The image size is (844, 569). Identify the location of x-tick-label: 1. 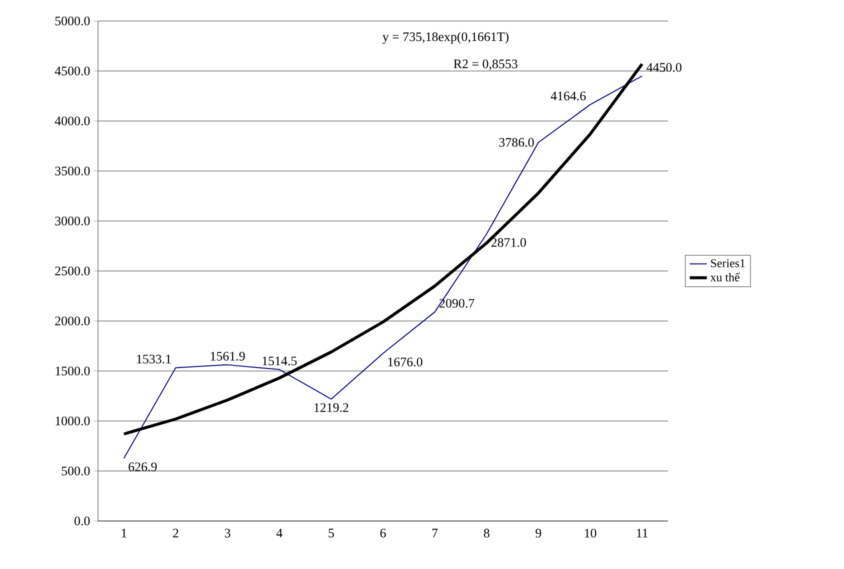
(124, 533).